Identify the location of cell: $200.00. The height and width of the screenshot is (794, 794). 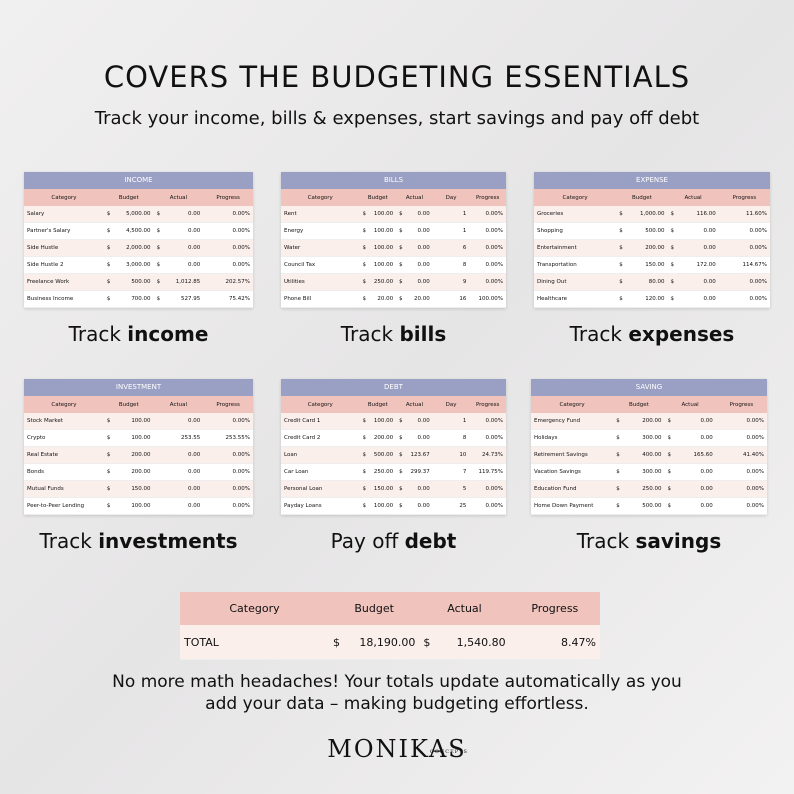
(378, 438).